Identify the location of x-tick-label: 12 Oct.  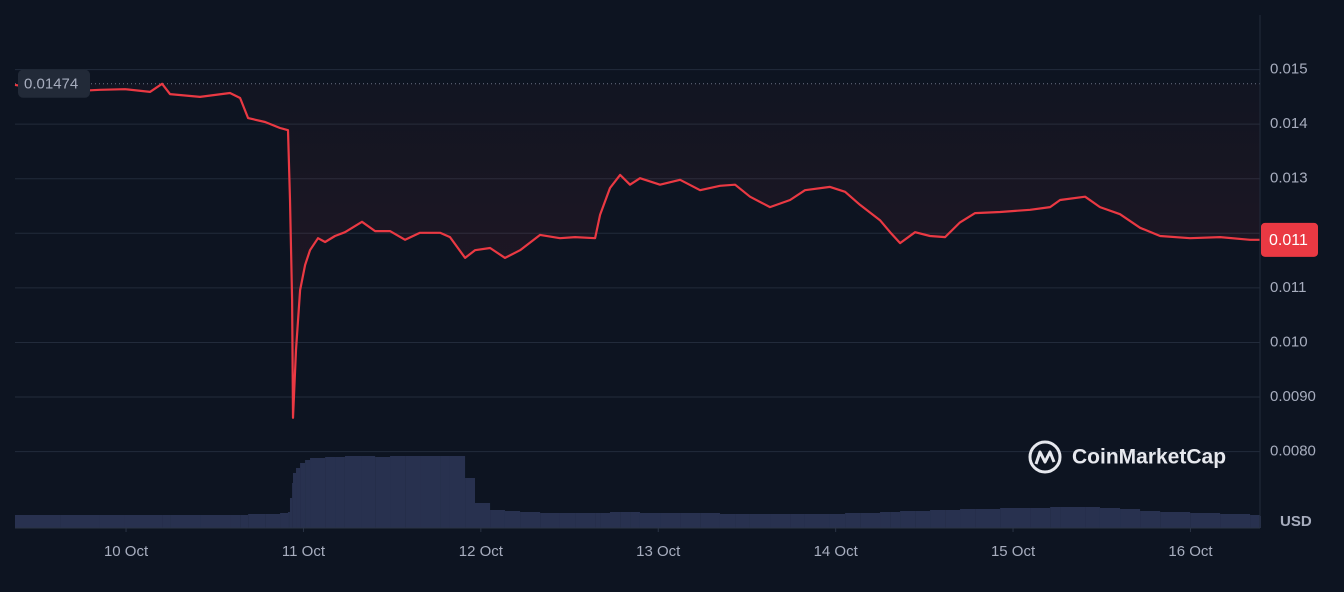
(481, 551).